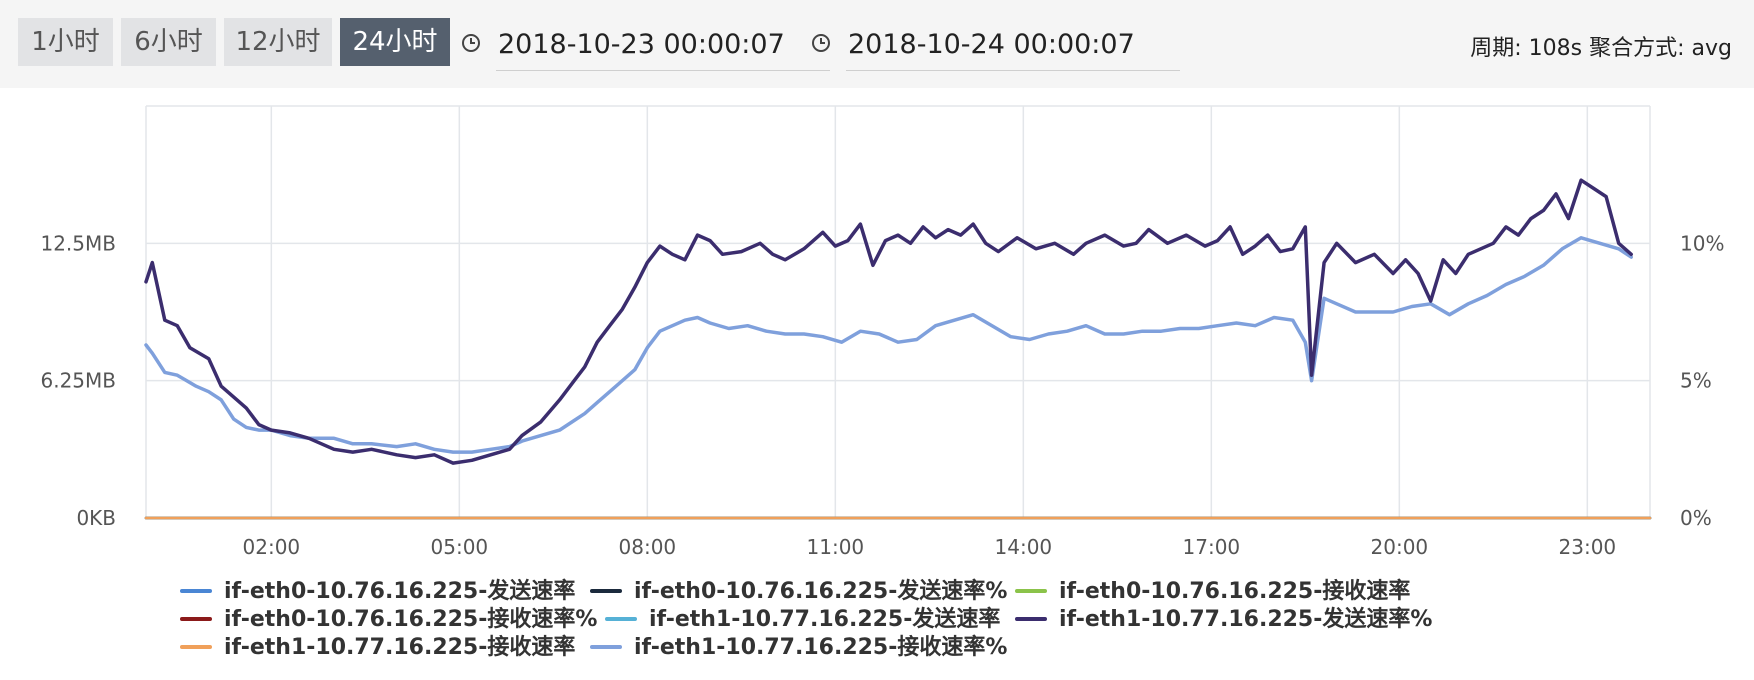  I want to click on y-axis-right: 0% 5% 10%, so click(1702, 380).